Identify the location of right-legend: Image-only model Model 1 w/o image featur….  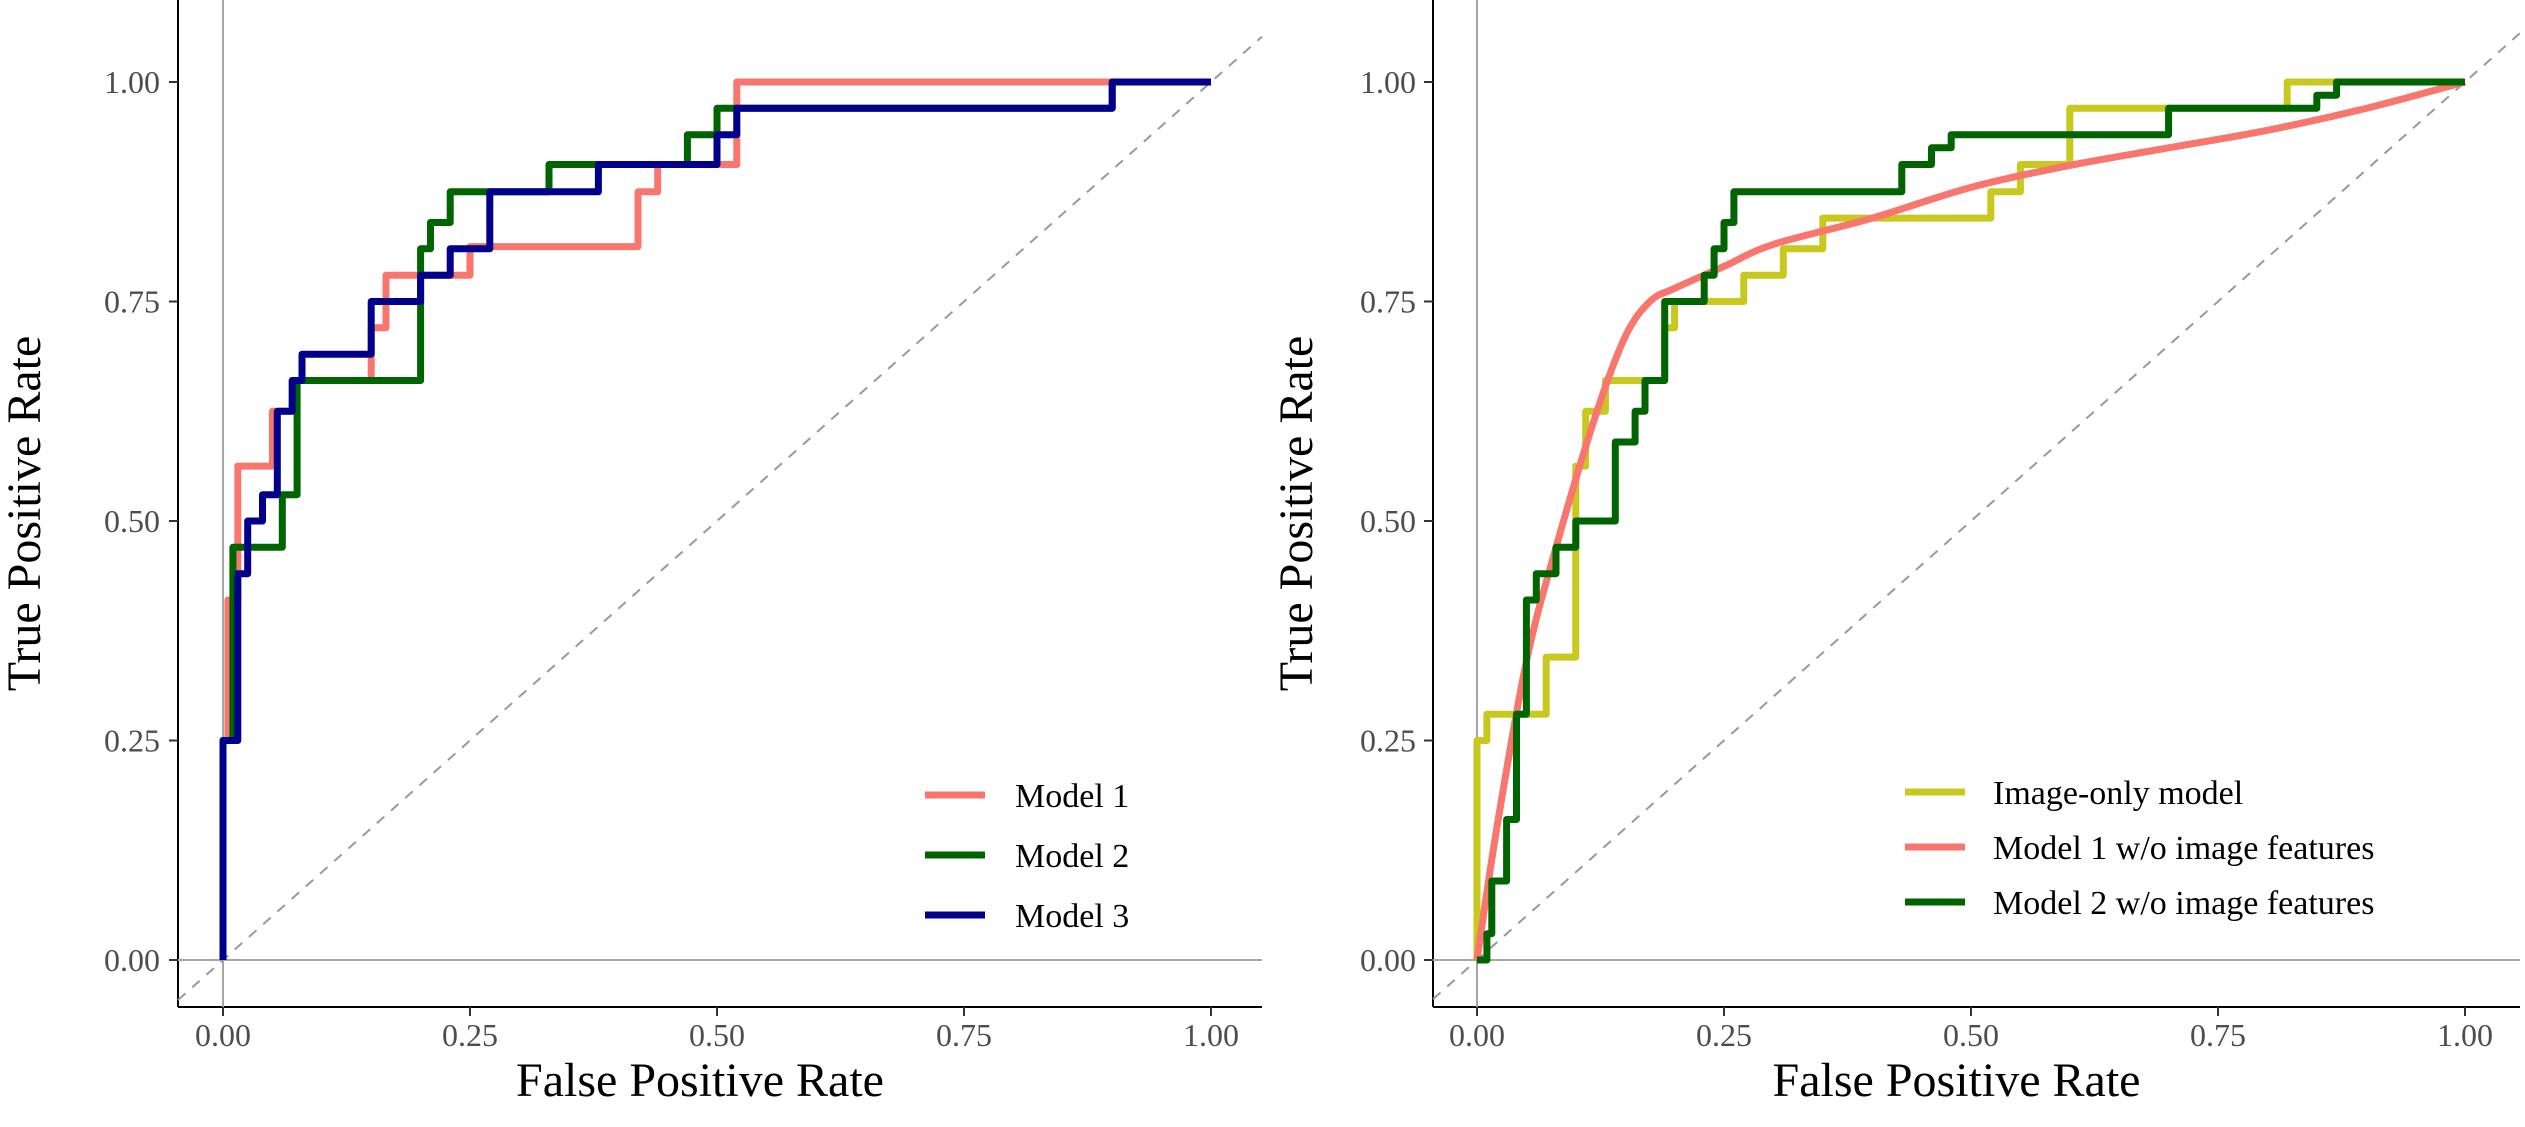
(2139, 848).